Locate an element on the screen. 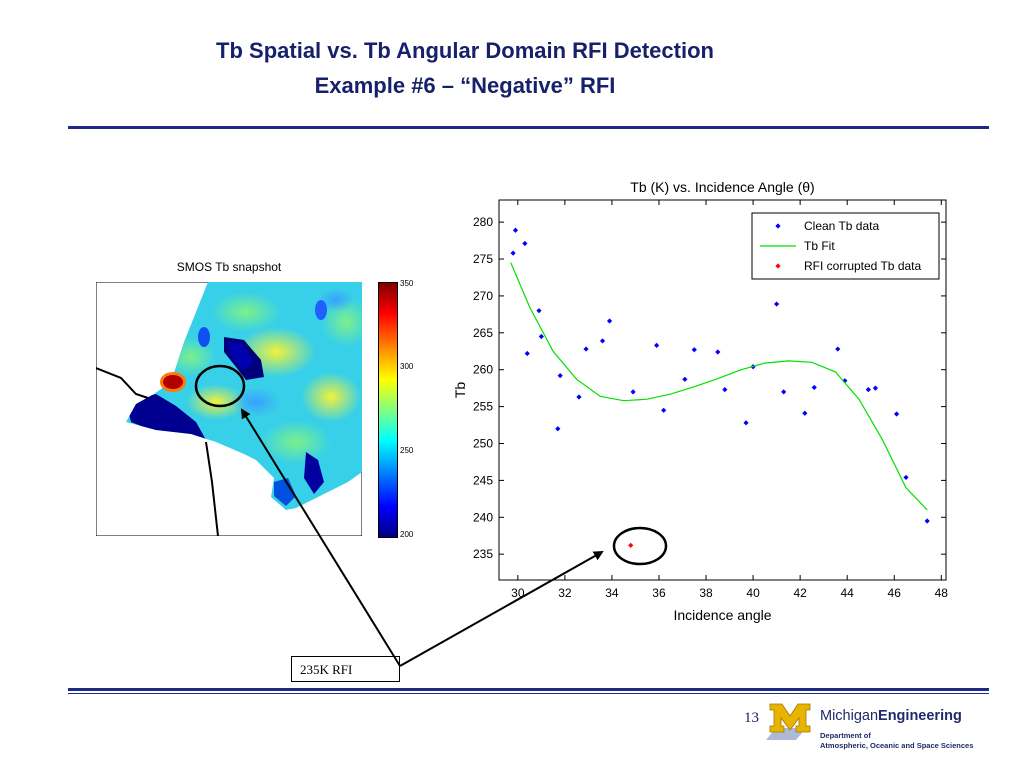 Image resolution: width=1024 pixels, height=768 pixels. x-tick-label: 42 is located at coordinates (800, 593).